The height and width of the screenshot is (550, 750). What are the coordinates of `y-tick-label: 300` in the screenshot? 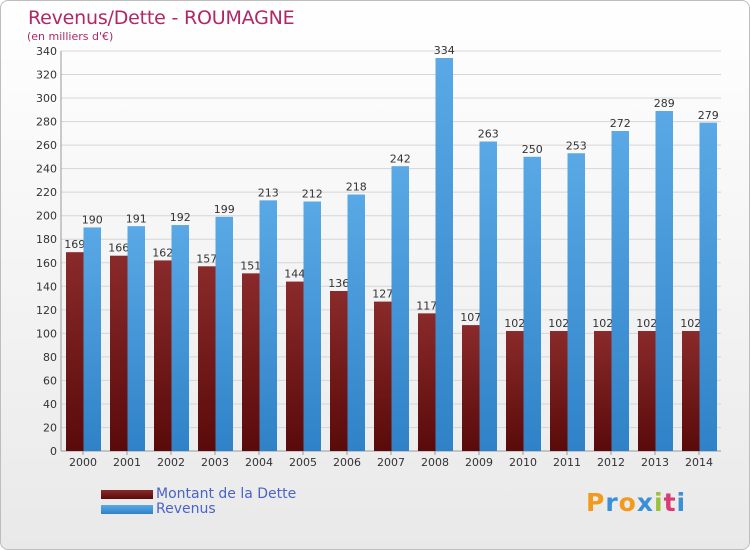 It's located at (46, 98).